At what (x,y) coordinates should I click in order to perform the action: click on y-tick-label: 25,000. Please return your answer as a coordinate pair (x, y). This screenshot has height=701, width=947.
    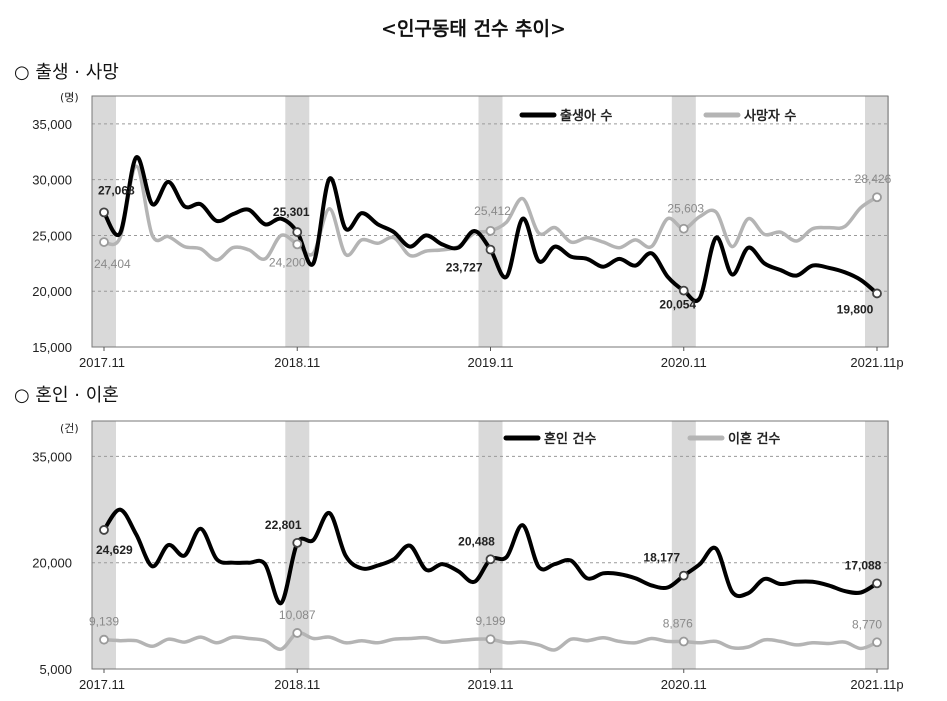
    Looking at the image, I should click on (52, 235).